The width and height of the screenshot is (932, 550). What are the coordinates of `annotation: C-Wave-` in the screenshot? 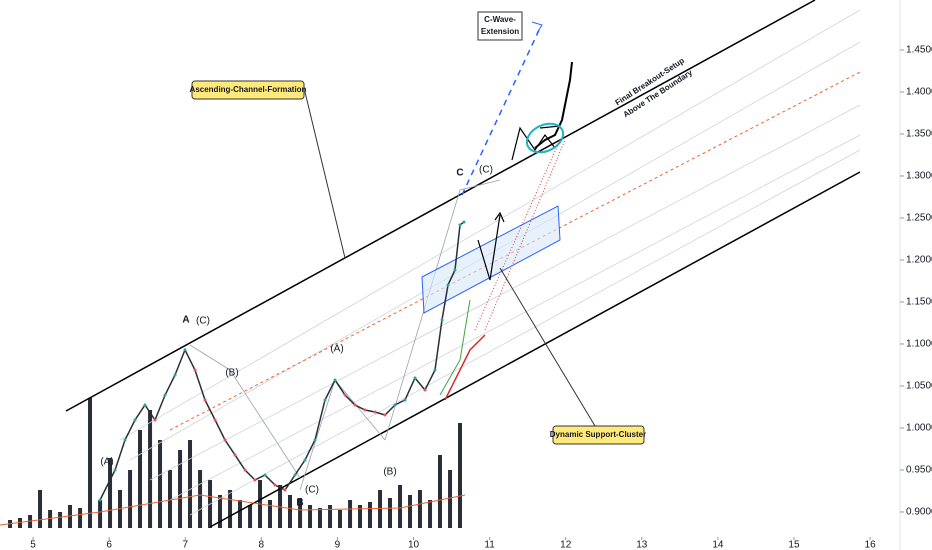 It's located at (500, 19).